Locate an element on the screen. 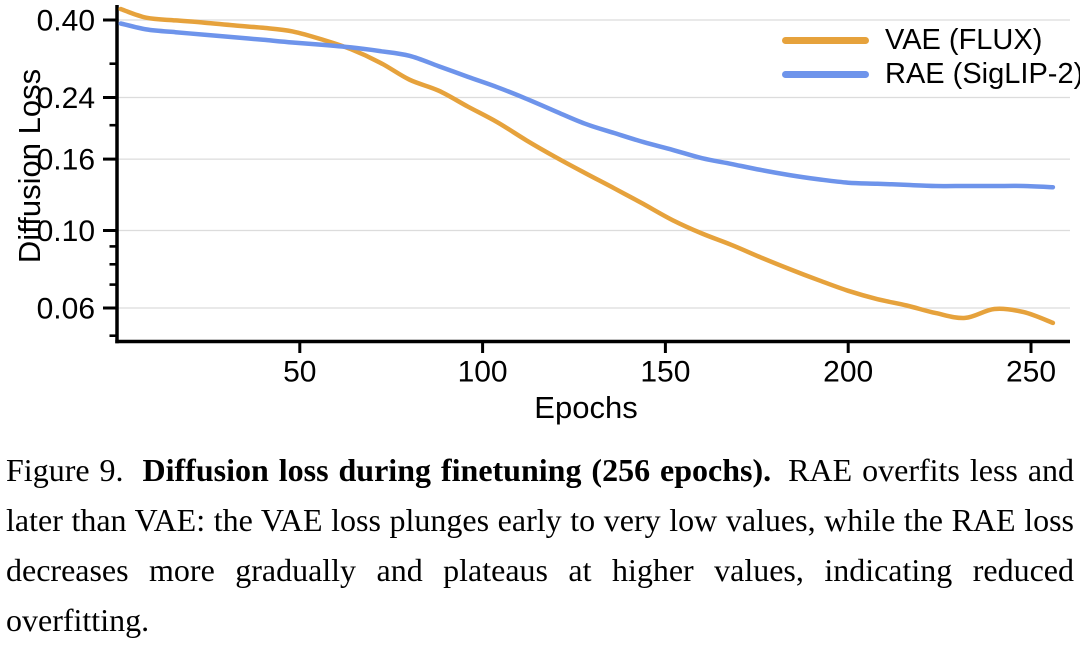 The image size is (1080, 647). svg-text: 0.16 is located at coordinates (66, 160).